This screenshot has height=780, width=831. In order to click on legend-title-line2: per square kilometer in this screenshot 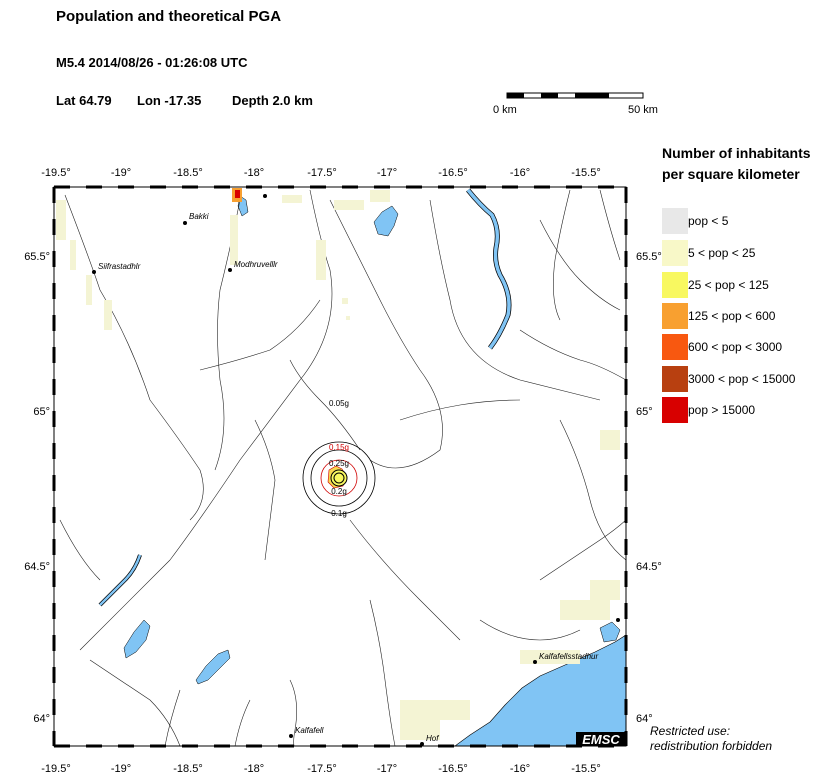, I will do `click(731, 174)`.